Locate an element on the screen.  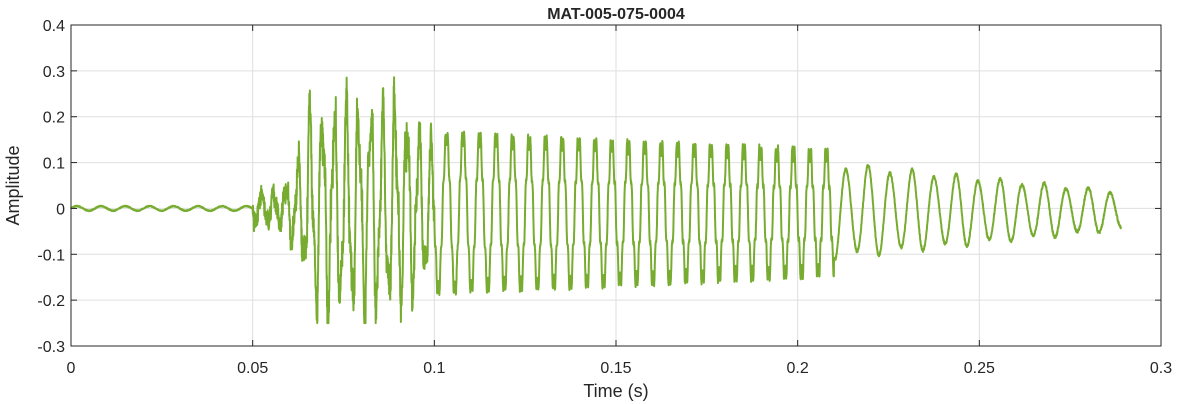
chart-title: MAT-005-075-0004 is located at coordinates (616, 14).